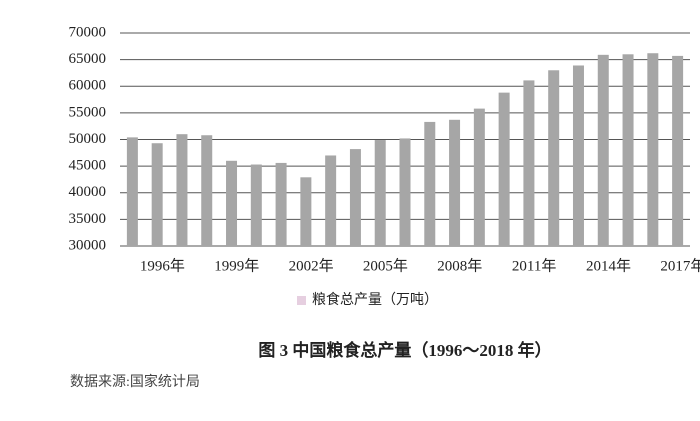 This screenshot has width=700, height=421. What do you see at coordinates (375, 299) in the screenshot?
I see `legend-label: 粮食总产量（万吨）` at bounding box center [375, 299].